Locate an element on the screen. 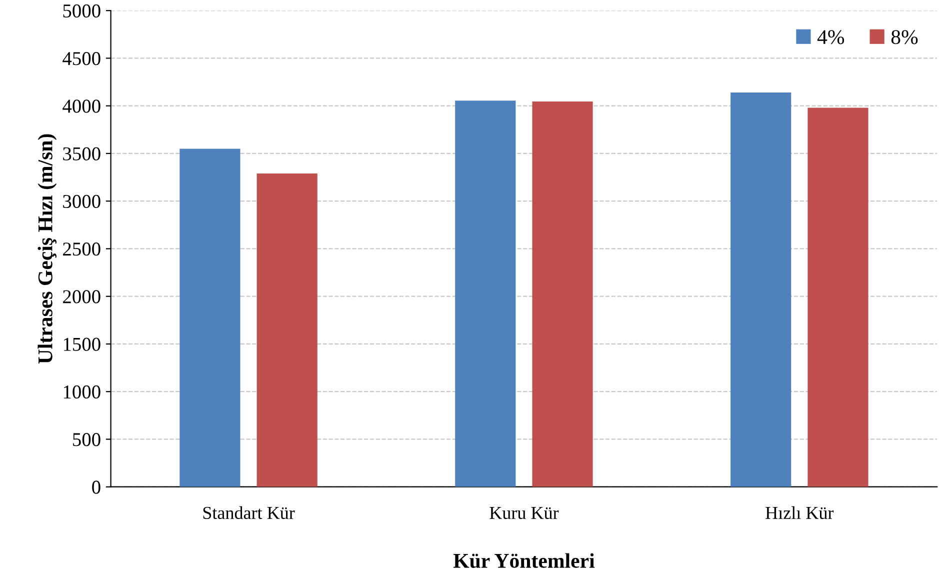  x-tick-label: Kuru Kür is located at coordinates (524, 513).